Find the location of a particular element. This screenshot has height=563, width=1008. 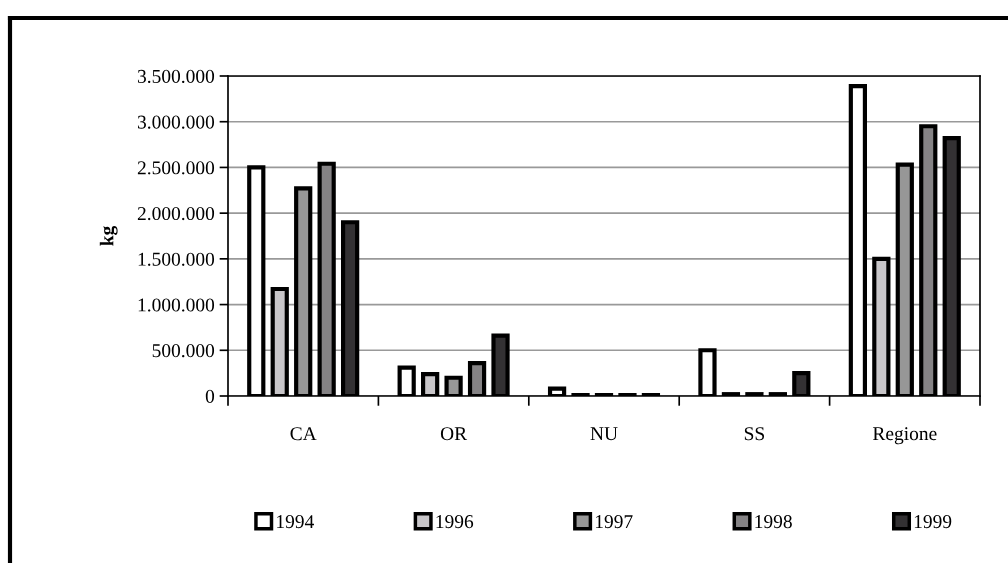

y-tick-label: 3.500.000 is located at coordinates (176, 76).